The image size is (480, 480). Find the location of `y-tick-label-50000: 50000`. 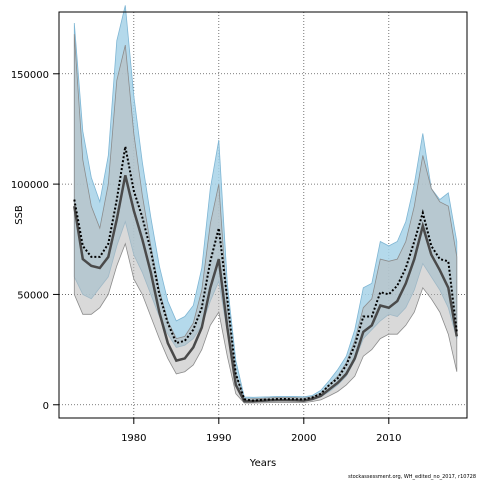

y-tick-label-50000: 50000 is located at coordinates (33, 295).